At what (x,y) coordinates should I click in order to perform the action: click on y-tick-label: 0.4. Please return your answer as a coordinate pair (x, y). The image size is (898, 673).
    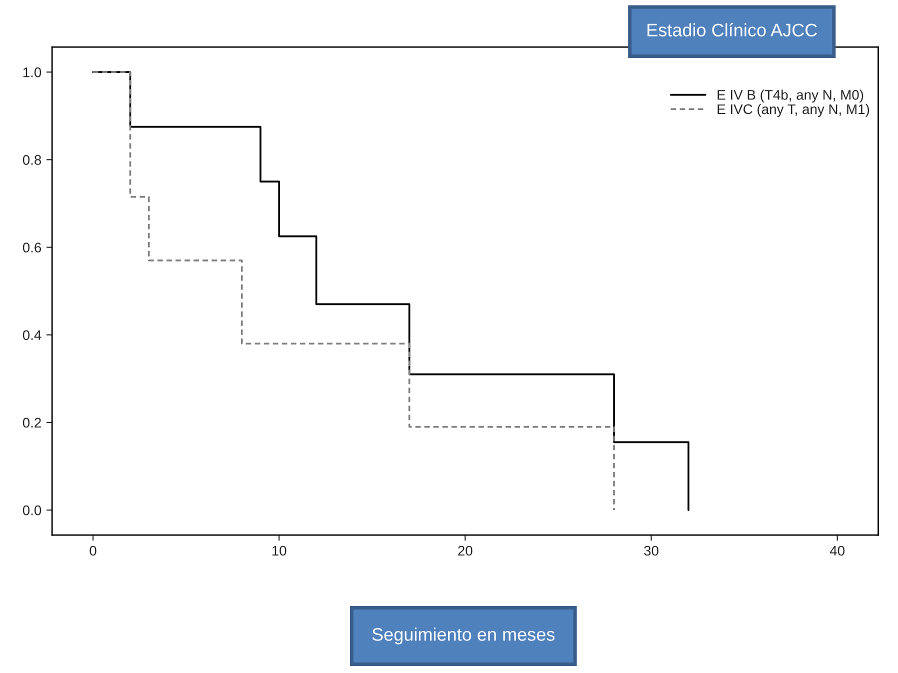
    Looking at the image, I should click on (32, 335).